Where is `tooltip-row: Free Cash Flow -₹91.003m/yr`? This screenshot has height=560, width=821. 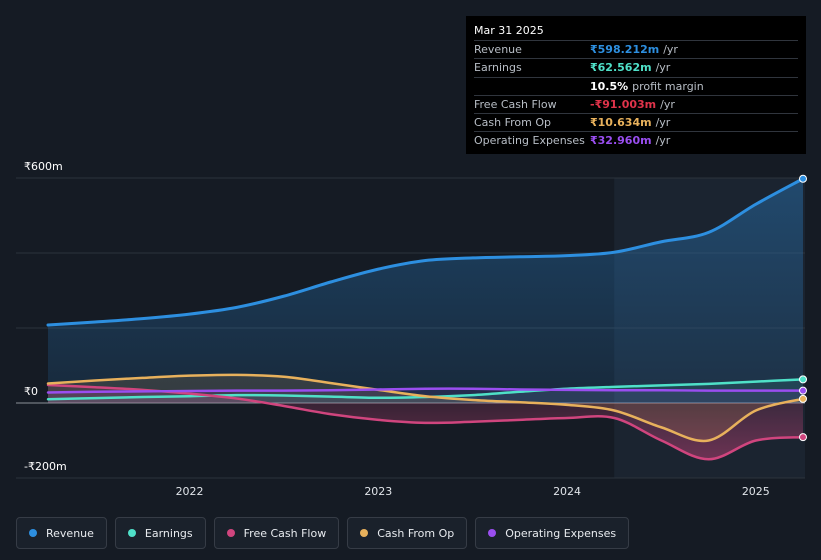
tooltip-row: Free Cash Flow -₹91.003m/yr is located at coordinates (636, 103).